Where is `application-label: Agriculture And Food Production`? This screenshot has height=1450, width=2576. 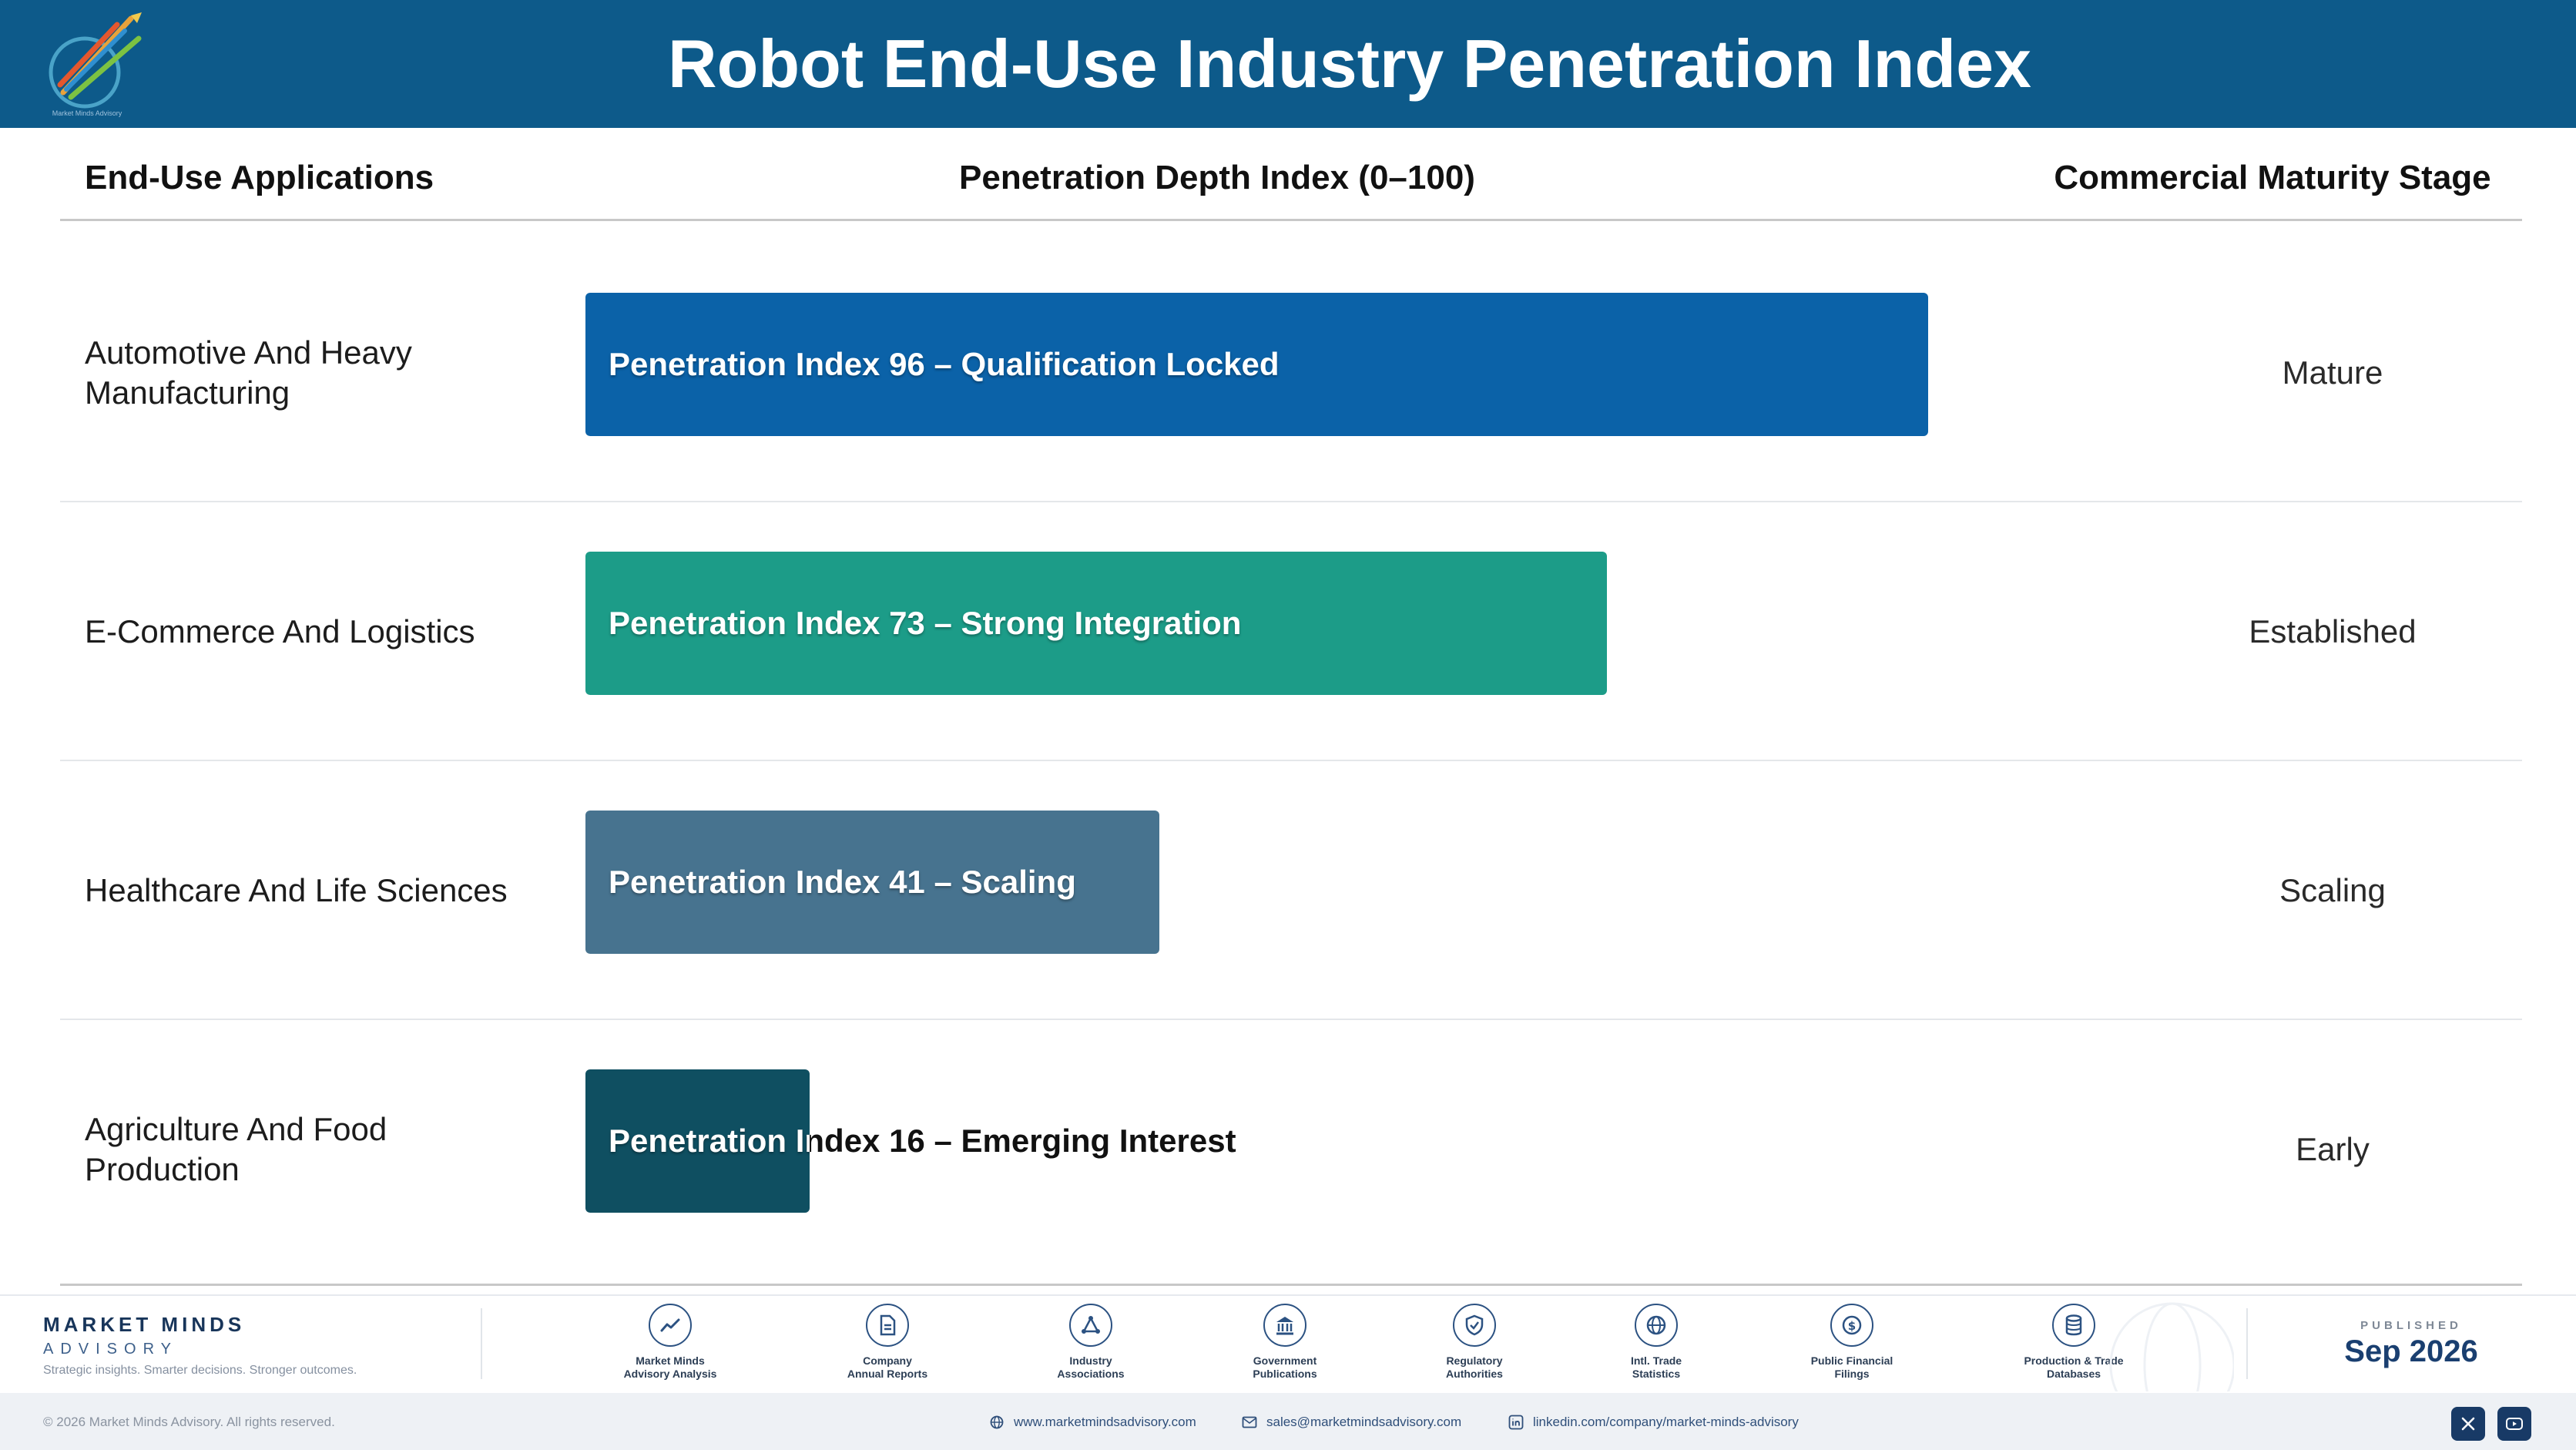 application-label: Agriculture And Food Production is located at coordinates (236, 1149).